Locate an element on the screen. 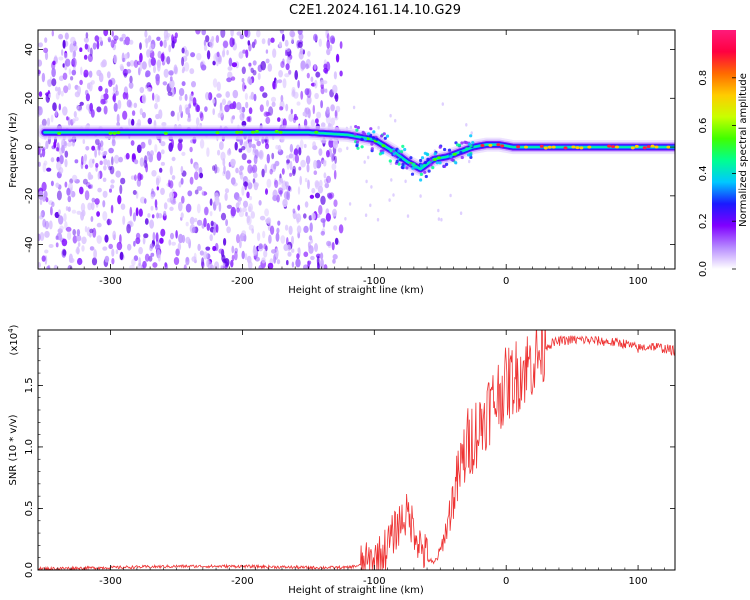 Image resolution: width=750 pixels, height=600 pixels. colorbar-tick-label: 0.0 is located at coordinates (703, 269).